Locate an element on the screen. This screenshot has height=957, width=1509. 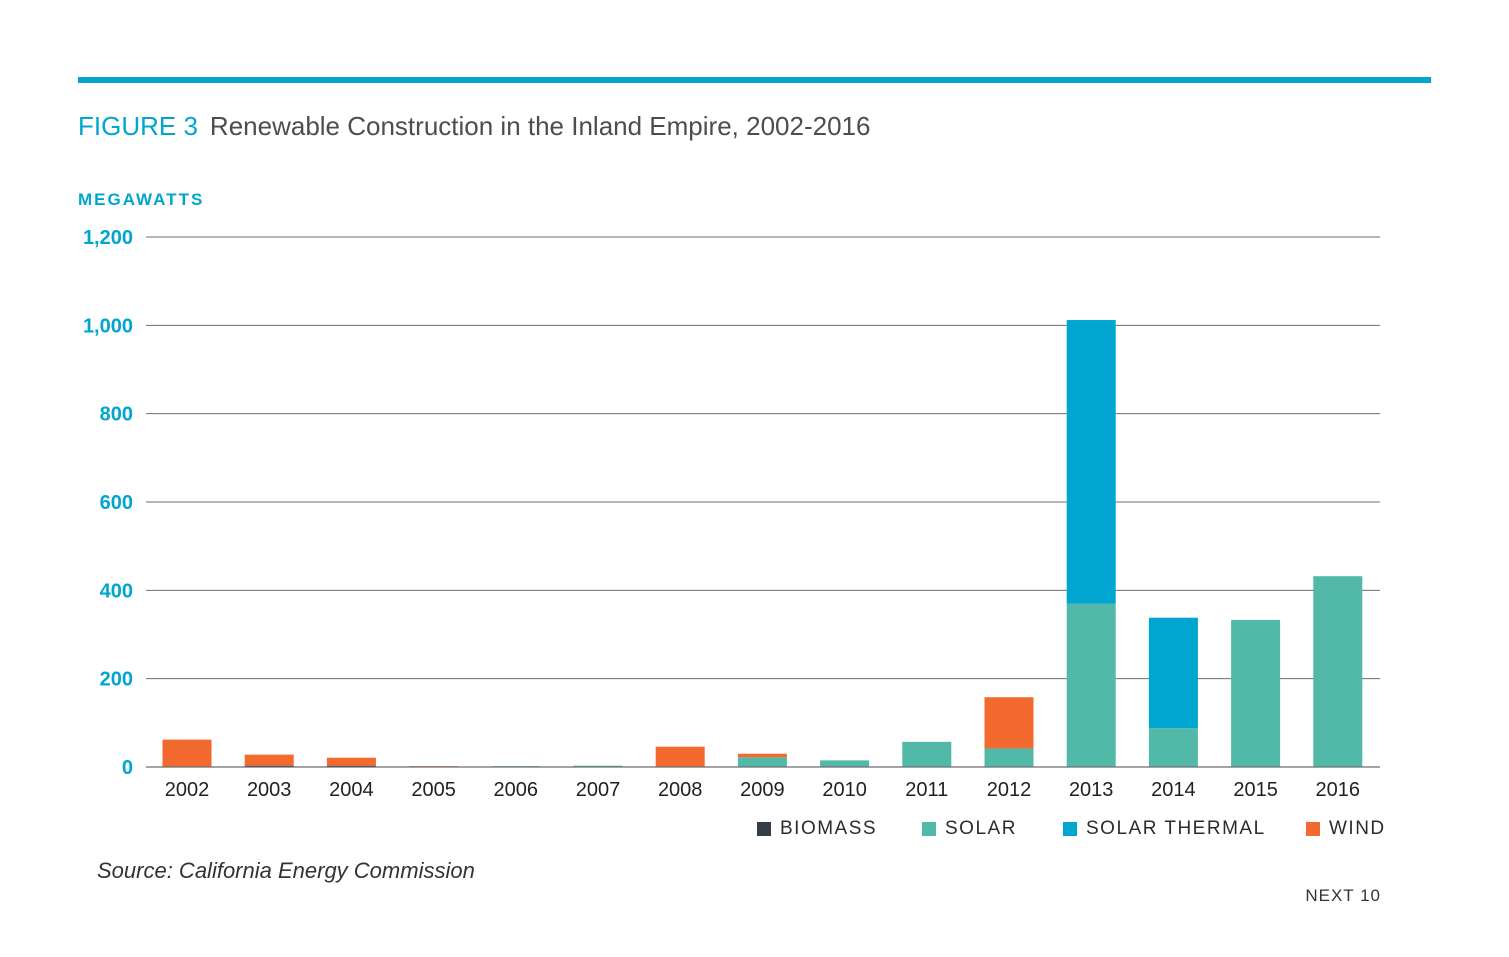
bar-solar-2014 is located at coordinates (1173, 747).